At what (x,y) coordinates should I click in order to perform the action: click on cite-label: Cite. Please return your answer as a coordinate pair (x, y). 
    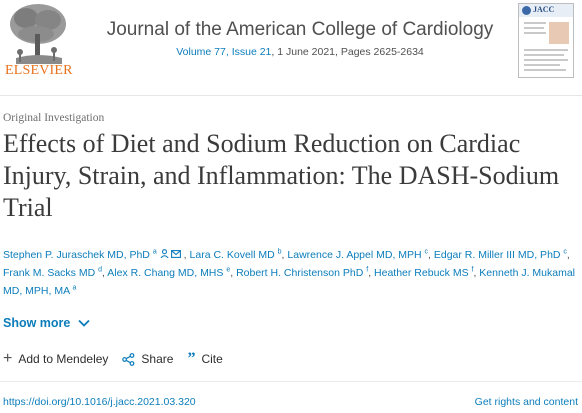
    Looking at the image, I should click on (212, 359).